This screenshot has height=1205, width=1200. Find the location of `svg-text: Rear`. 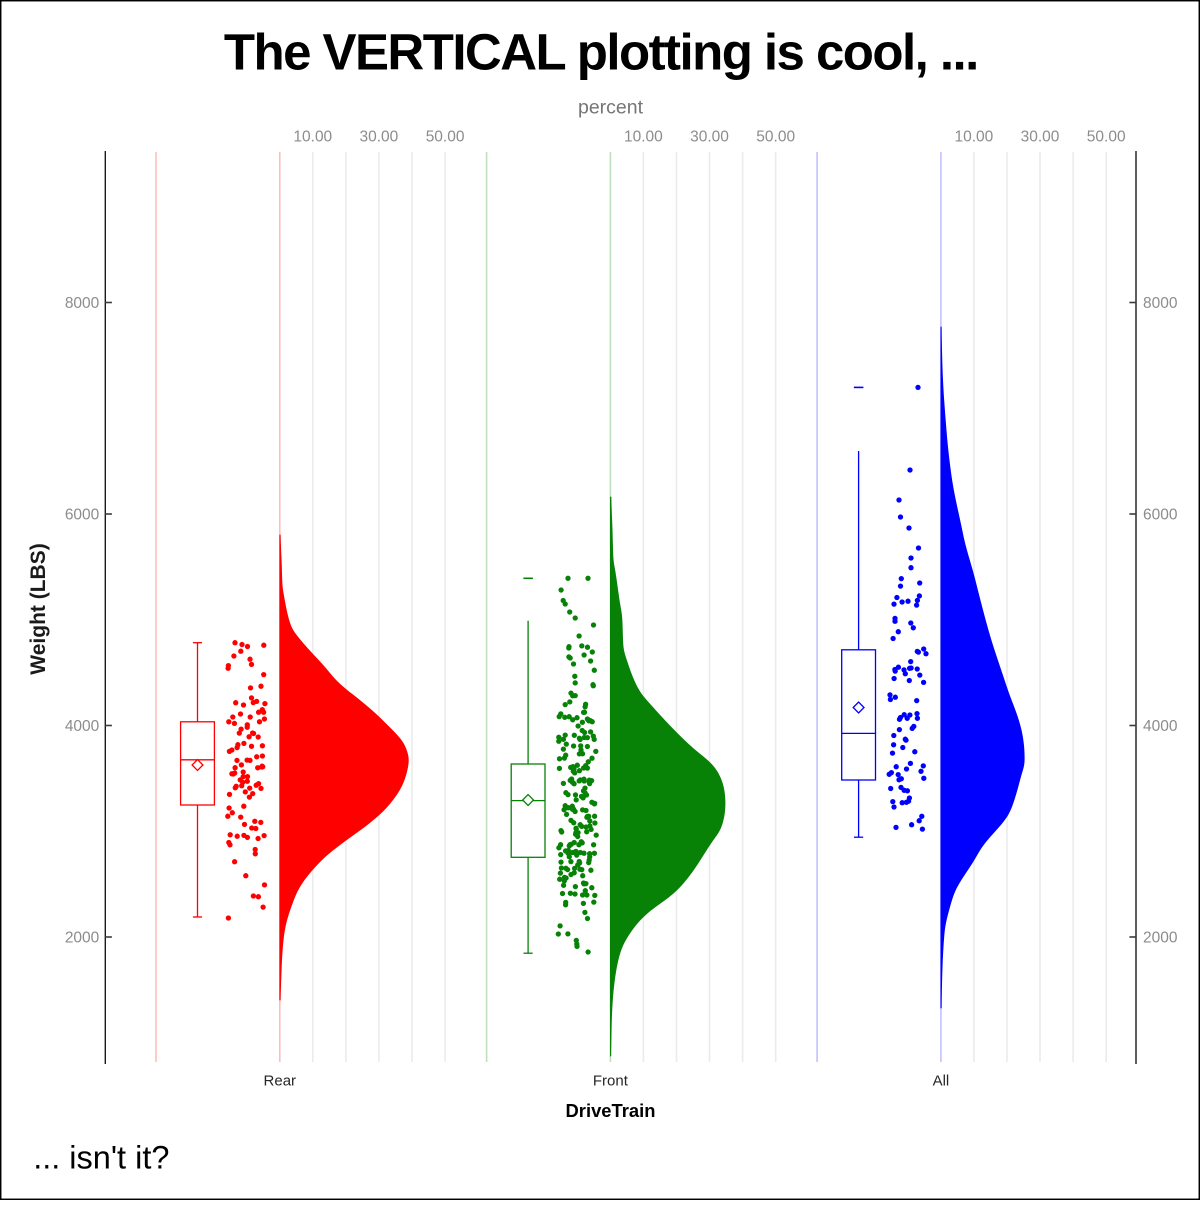

svg-text: Rear is located at coordinates (280, 1081).